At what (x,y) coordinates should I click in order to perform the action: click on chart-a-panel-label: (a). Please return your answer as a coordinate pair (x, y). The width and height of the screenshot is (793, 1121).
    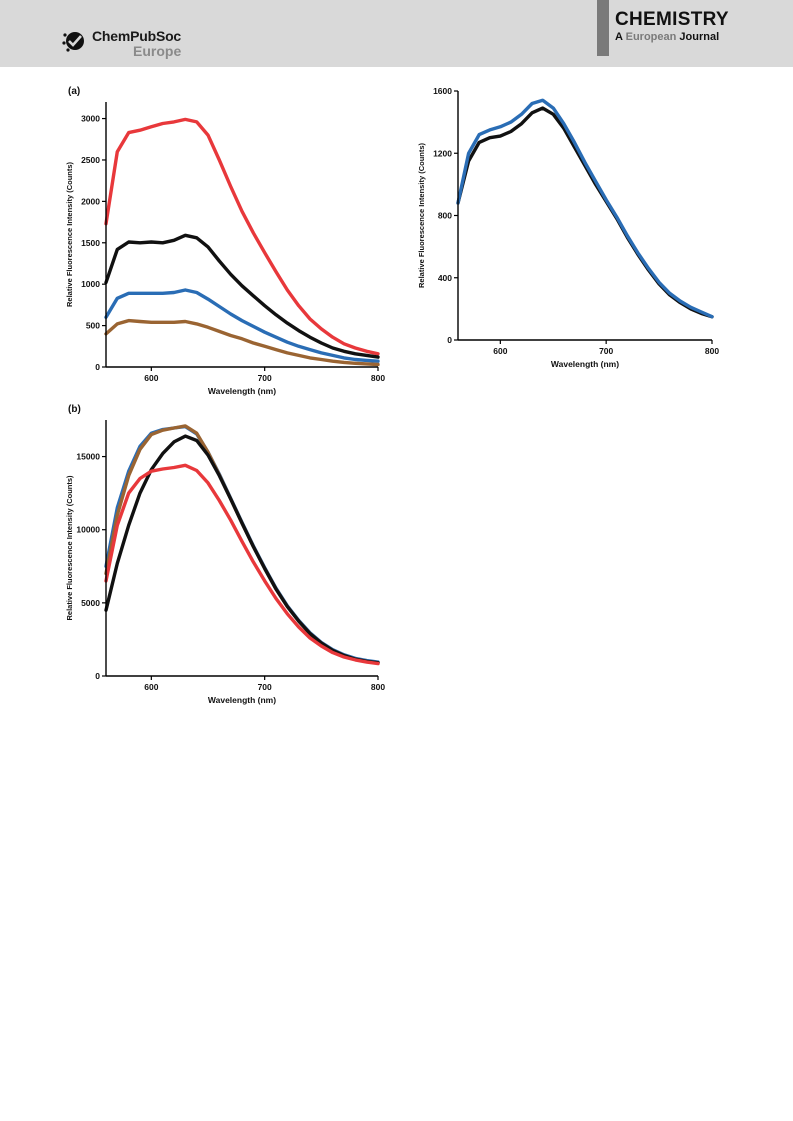
    Looking at the image, I should click on (74, 91).